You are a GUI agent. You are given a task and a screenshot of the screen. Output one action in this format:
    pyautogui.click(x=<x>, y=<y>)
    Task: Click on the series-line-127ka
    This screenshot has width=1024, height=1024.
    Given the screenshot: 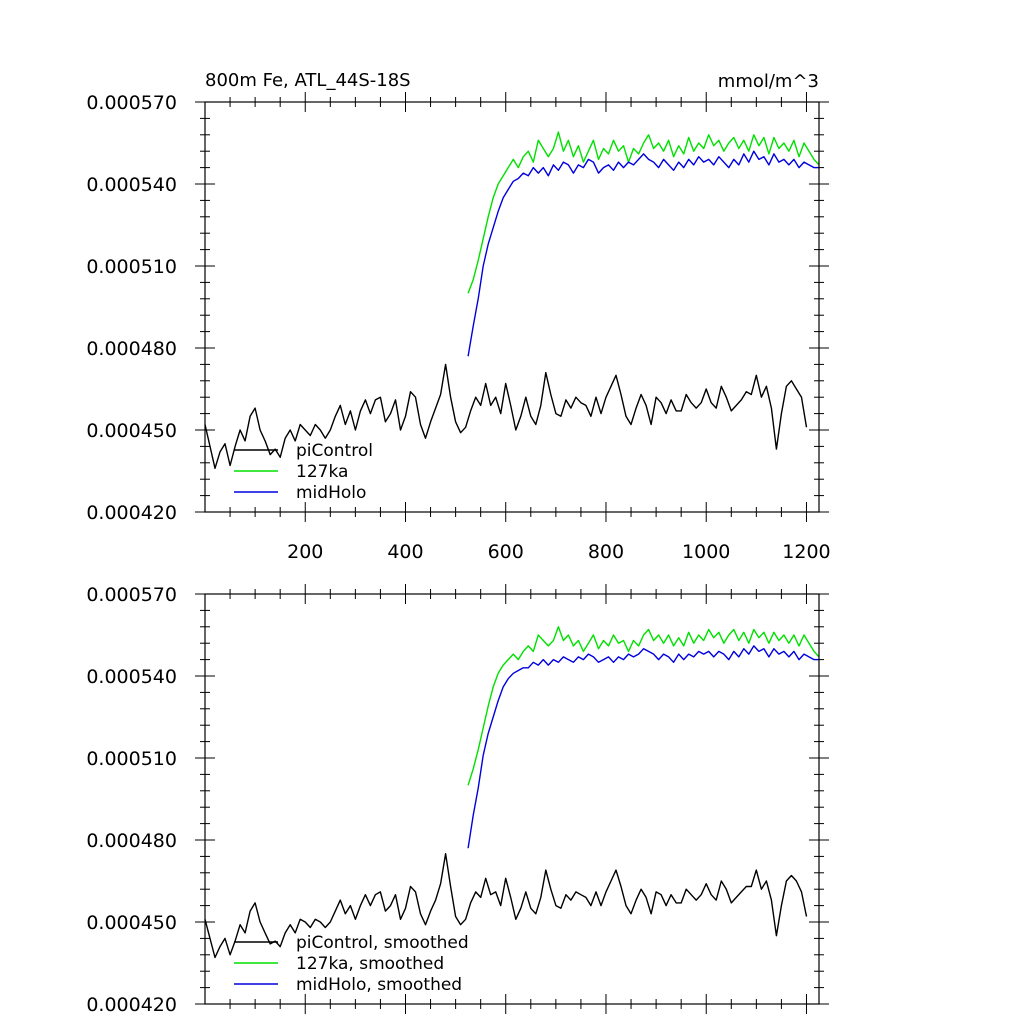 What is the action you would take?
    pyautogui.click(x=643, y=212)
    